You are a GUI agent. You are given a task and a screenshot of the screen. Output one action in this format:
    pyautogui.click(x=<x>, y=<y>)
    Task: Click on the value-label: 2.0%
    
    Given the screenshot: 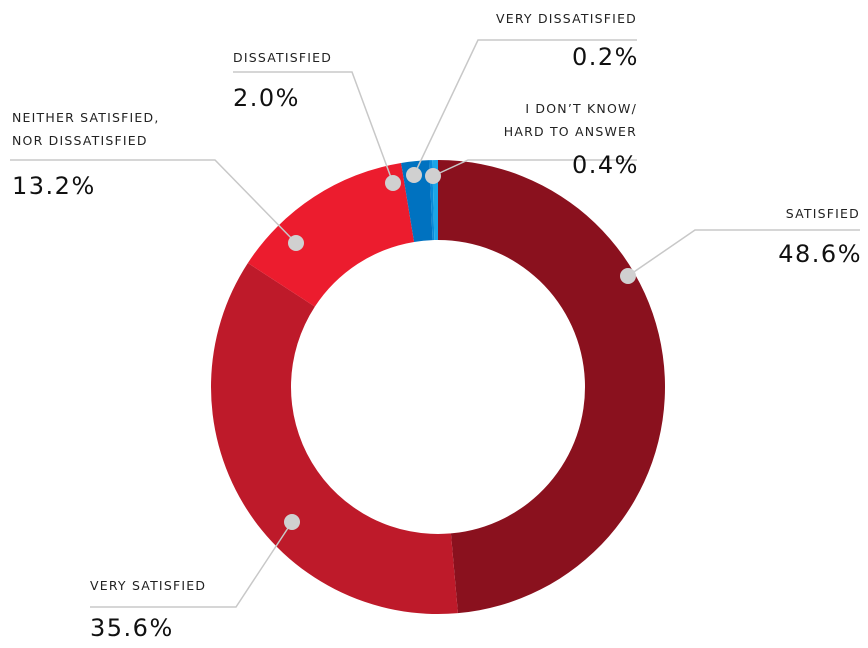 What is the action you would take?
    pyautogui.click(x=266, y=98)
    